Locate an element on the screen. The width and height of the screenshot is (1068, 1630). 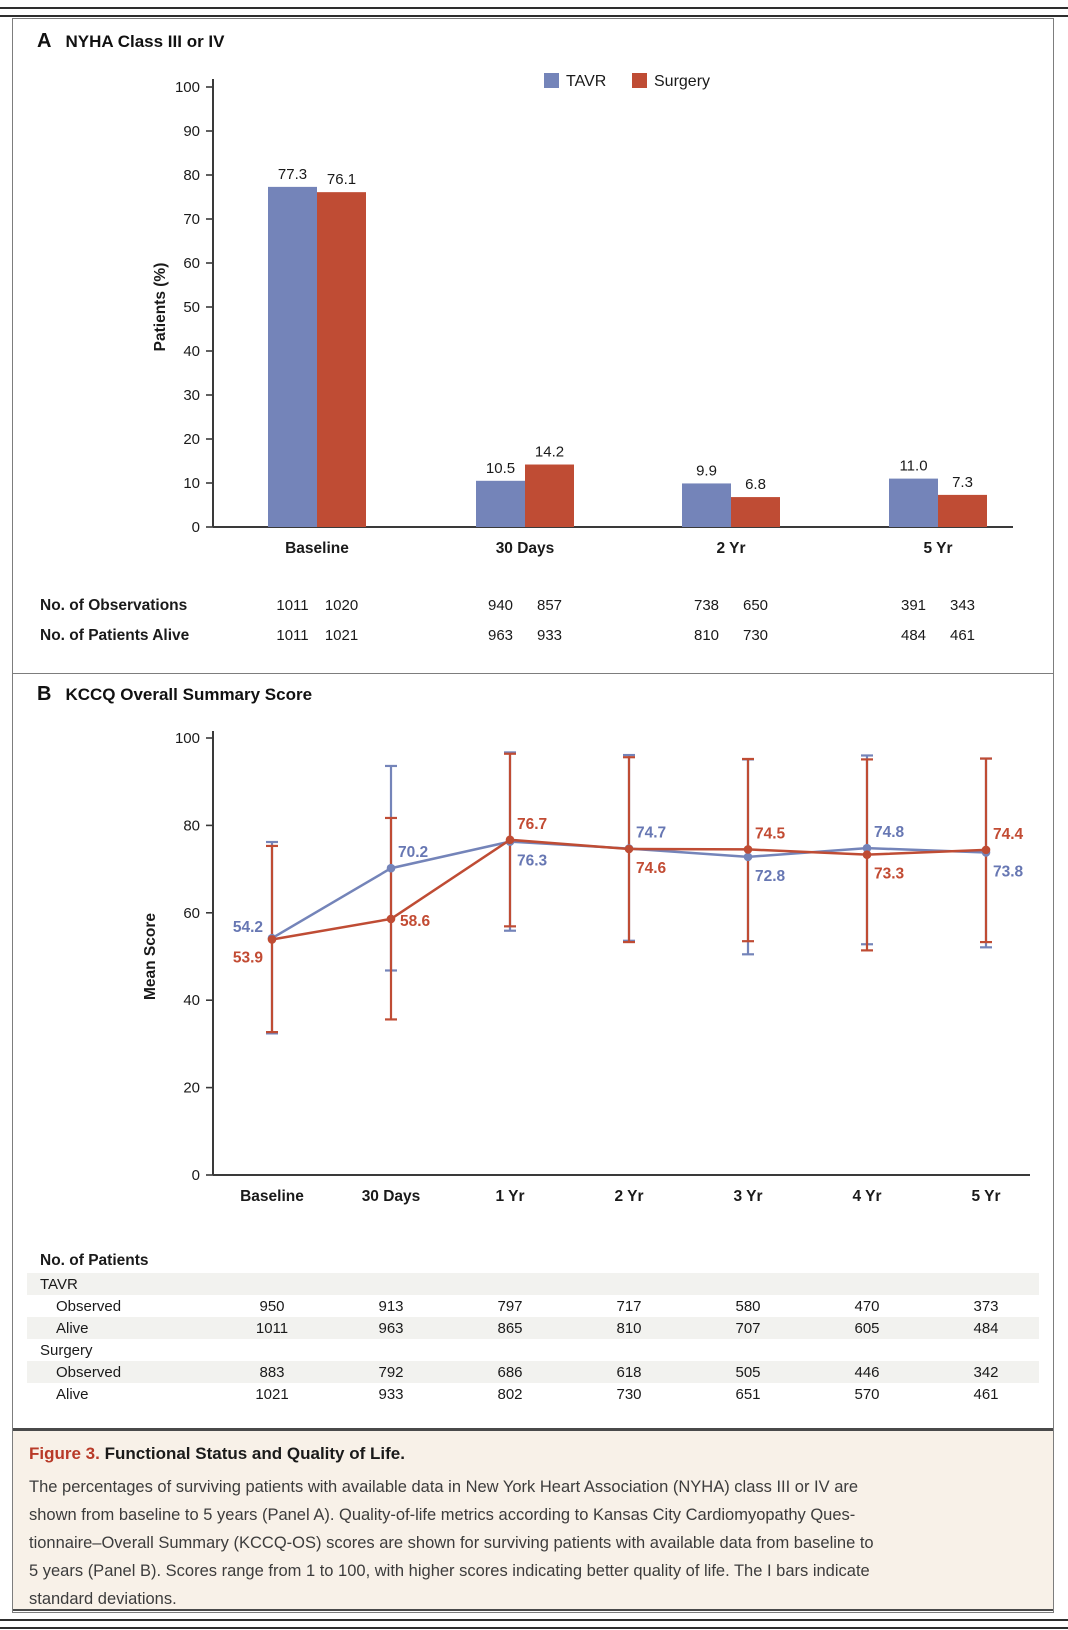
stats-value: 461 is located at coordinates (962, 635).